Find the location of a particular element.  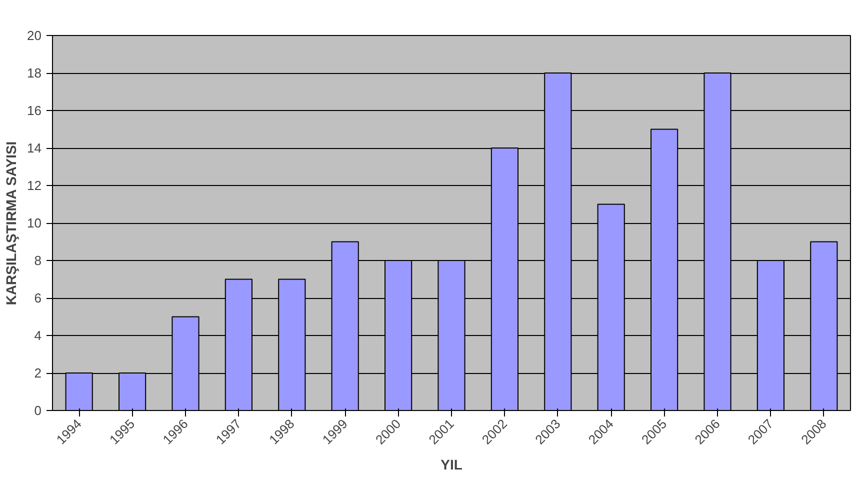

y-tick-label: 12 is located at coordinates (34, 185).